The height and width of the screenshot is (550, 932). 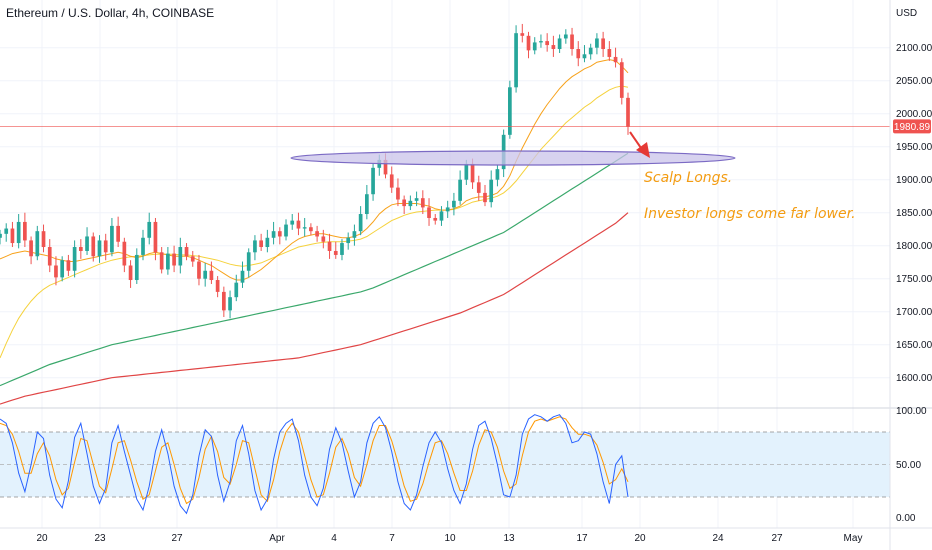 What do you see at coordinates (914, 345) in the screenshot?
I see `y-tick-label: 1650.00` at bounding box center [914, 345].